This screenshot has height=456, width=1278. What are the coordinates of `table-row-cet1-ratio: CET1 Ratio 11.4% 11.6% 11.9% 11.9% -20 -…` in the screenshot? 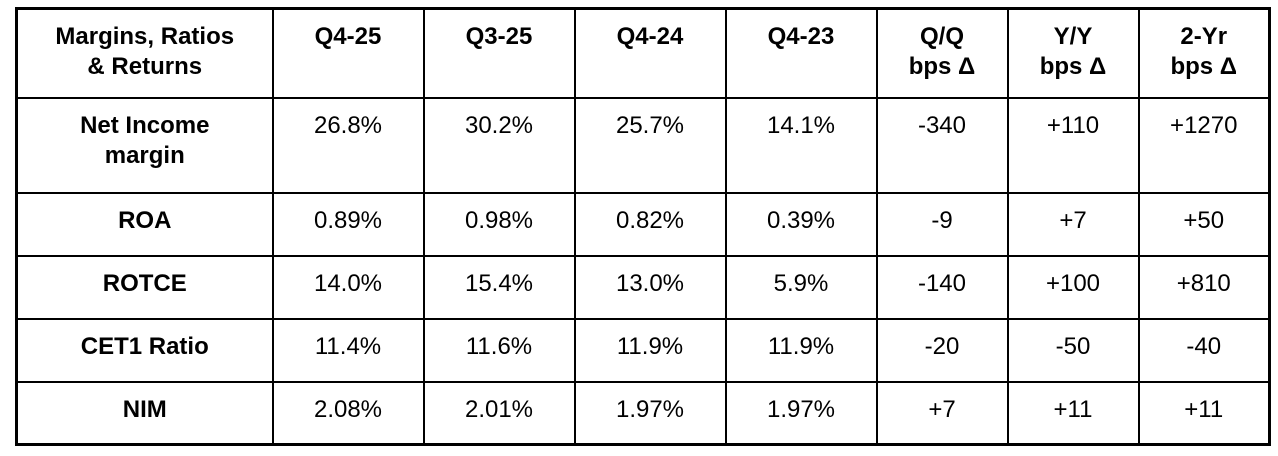 It's located at (643, 350).